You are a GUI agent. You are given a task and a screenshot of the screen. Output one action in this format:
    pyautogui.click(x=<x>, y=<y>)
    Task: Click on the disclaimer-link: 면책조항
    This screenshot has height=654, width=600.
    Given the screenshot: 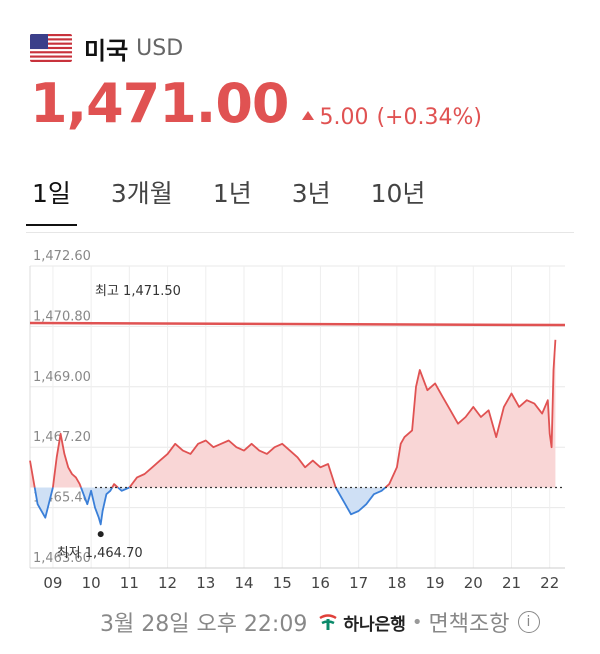 What is the action you would take?
    pyautogui.click(x=469, y=624)
    